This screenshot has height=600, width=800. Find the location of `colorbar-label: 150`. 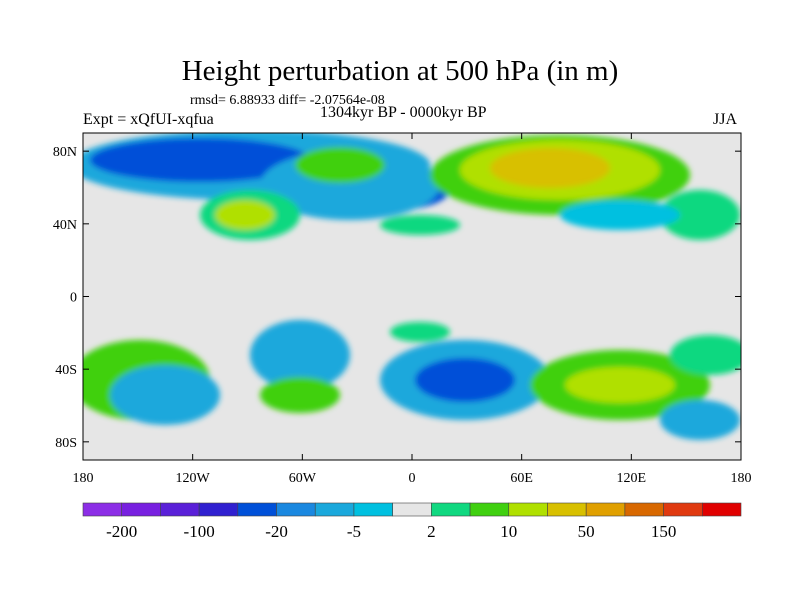

colorbar-label: 150 is located at coordinates (664, 531).